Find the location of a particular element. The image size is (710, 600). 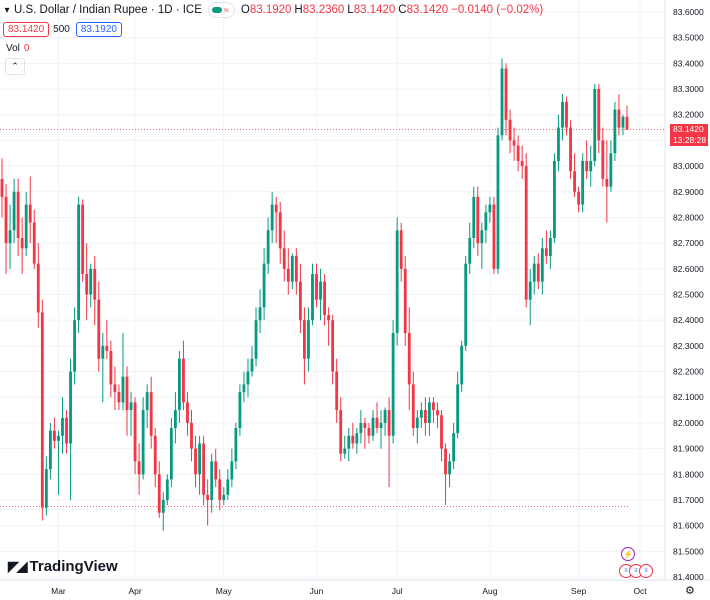

legend-status-pill: ≈ is located at coordinates (221, 10).